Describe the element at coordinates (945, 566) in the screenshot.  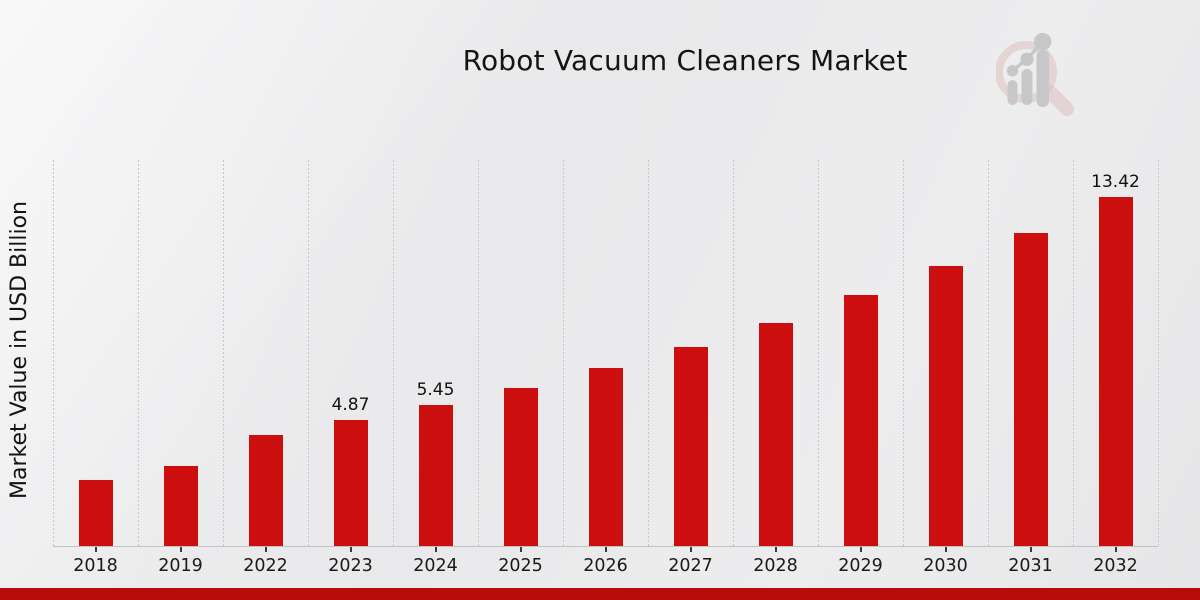
I see `x-axis-label-2030: 2030` at that location.